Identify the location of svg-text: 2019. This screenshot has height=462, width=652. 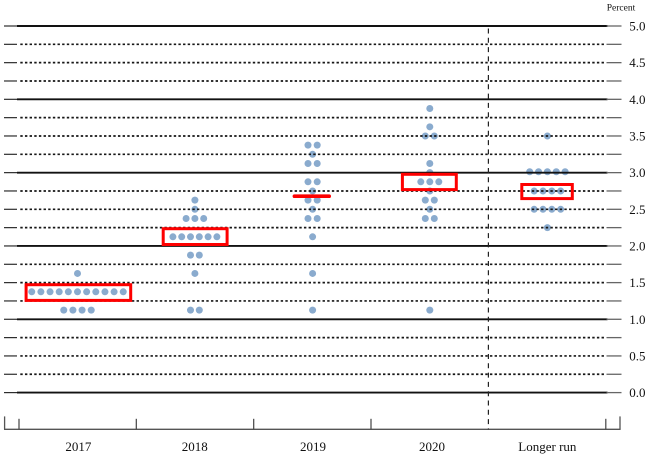
(313, 446).